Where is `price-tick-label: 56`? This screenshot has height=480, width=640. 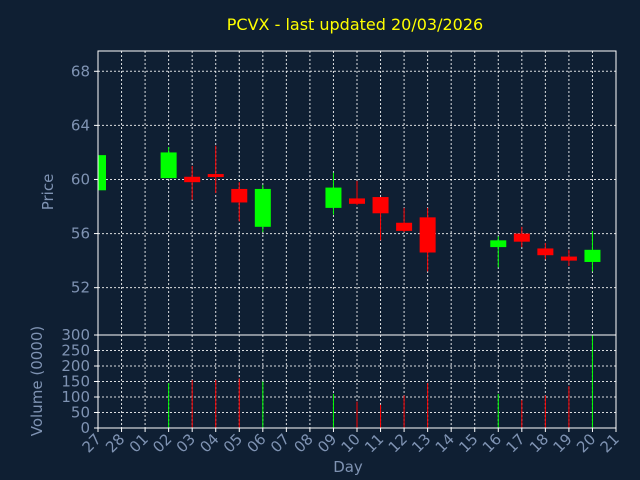 price-tick-label: 56 is located at coordinates (80, 234).